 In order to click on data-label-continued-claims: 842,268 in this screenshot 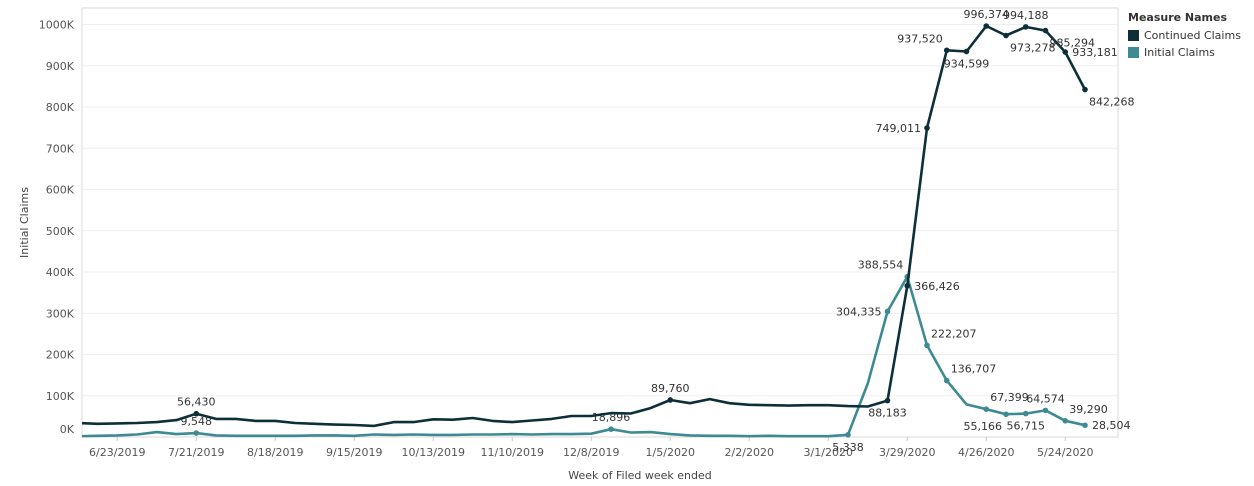, I will do `click(1112, 102)`.